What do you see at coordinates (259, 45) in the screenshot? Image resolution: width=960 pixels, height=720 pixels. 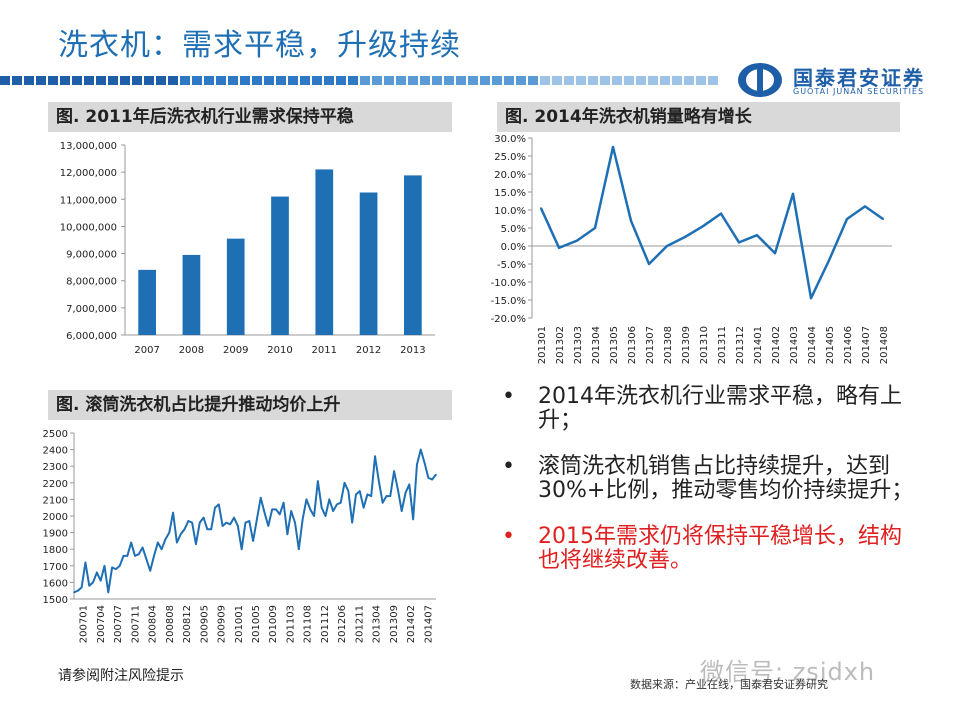 I see `page-title: 洗衣机：需求平稳，升级持续` at bounding box center [259, 45].